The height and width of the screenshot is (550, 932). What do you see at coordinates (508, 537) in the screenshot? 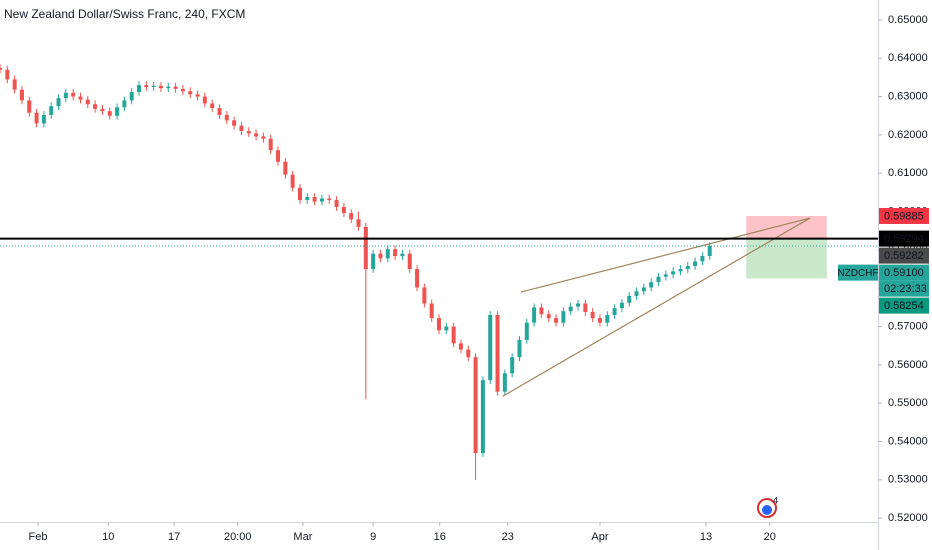
I see `x-tick-label: 23` at bounding box center [508, 537].